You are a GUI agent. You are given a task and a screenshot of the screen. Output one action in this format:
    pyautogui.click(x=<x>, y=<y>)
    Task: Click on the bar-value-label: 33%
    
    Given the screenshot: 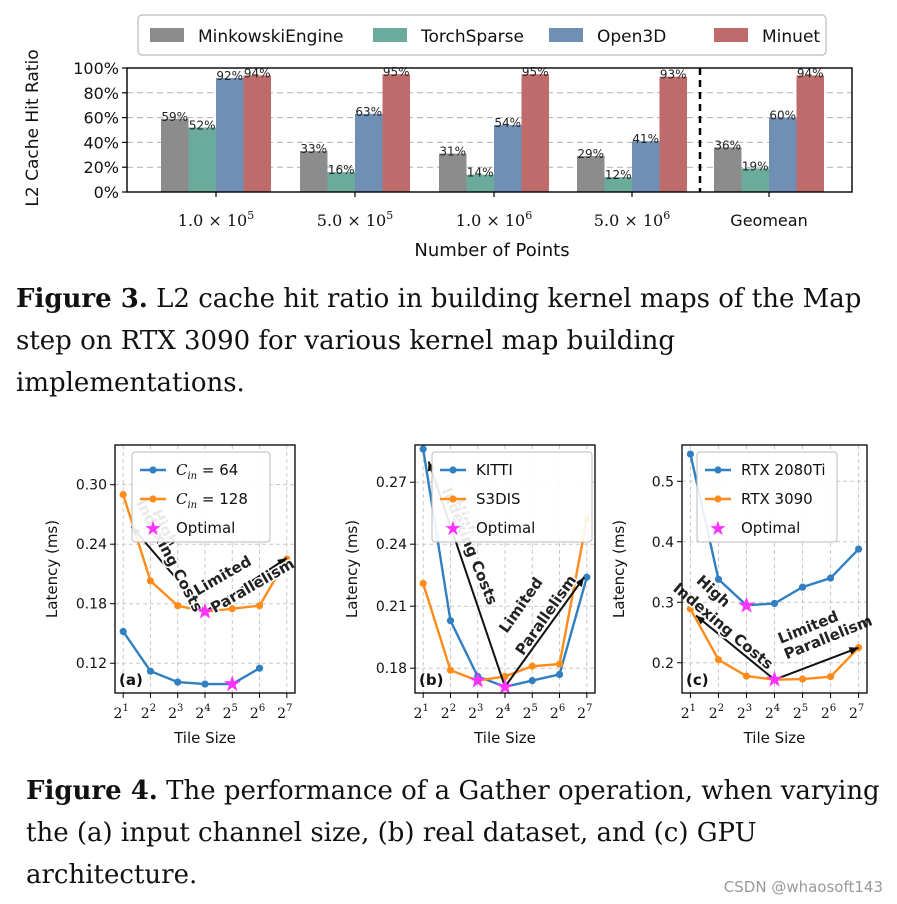 What is the action you would take?
    pyautogui.click(x=313, y=149)
    